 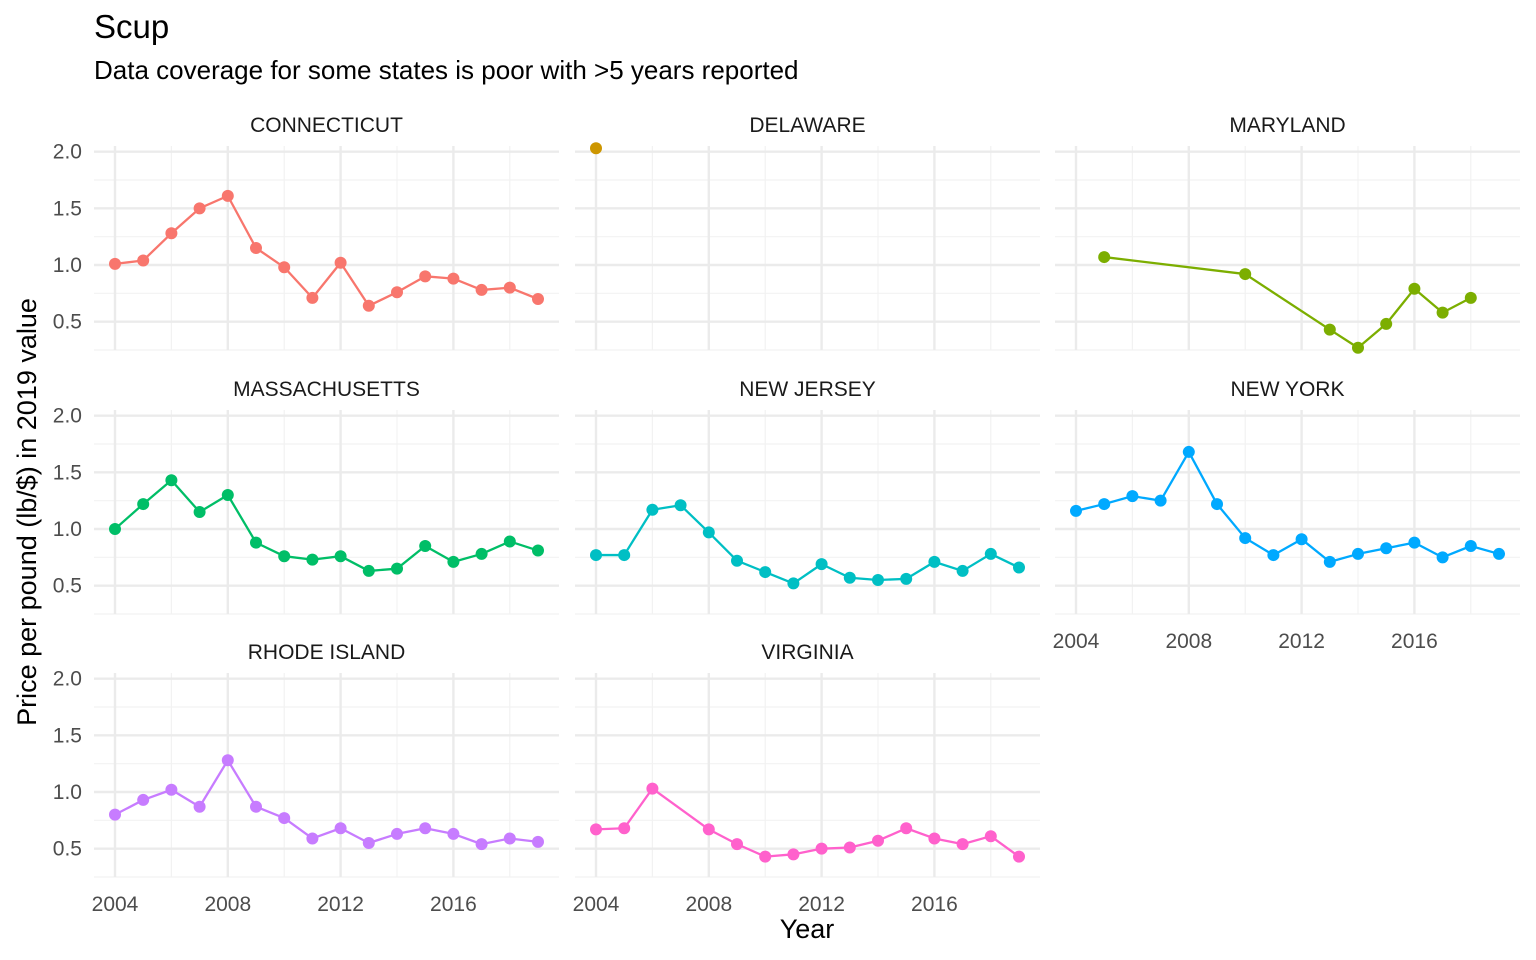 I want to click on y-tick-label: 2.0, so click(x=67, y=152).